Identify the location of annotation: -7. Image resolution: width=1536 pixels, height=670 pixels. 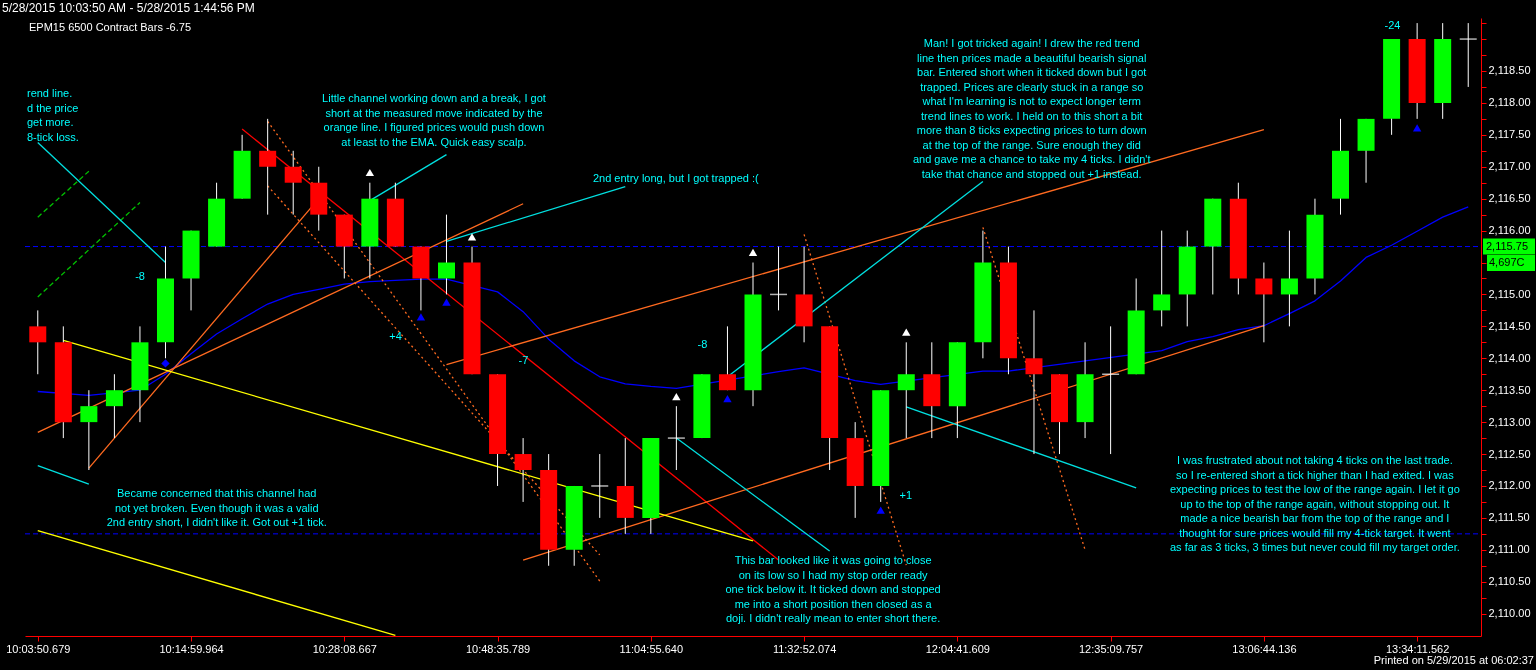
(523, 360).